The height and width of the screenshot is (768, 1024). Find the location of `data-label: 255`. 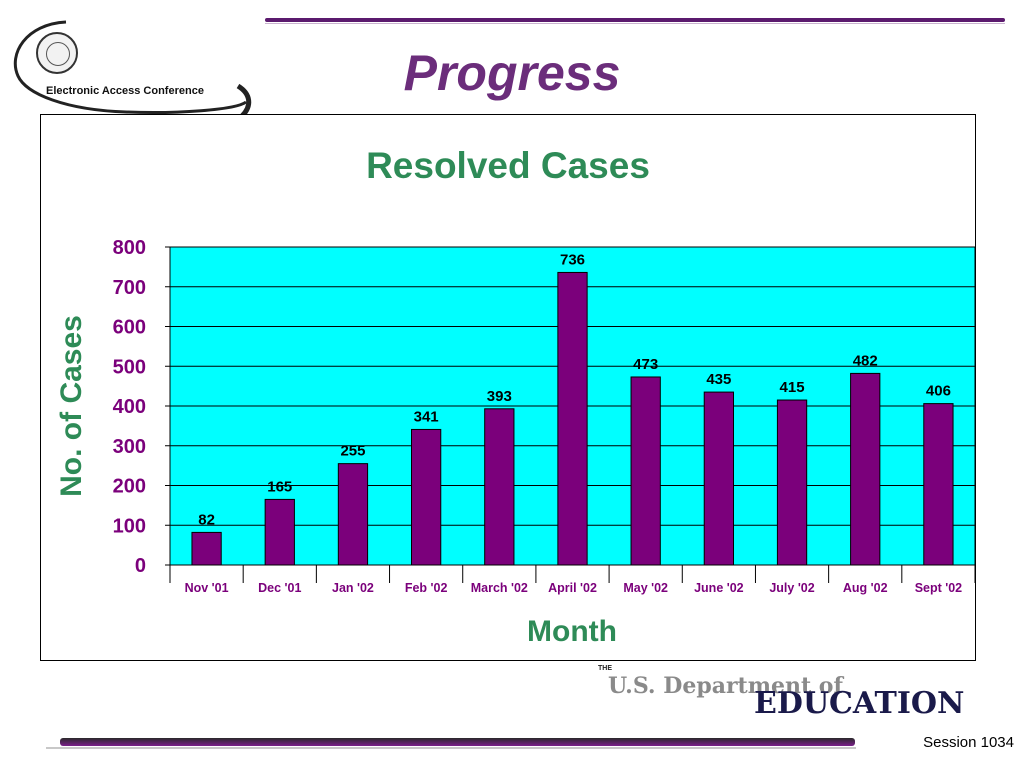

data-label: 255 is located at coordinates (352, 451).